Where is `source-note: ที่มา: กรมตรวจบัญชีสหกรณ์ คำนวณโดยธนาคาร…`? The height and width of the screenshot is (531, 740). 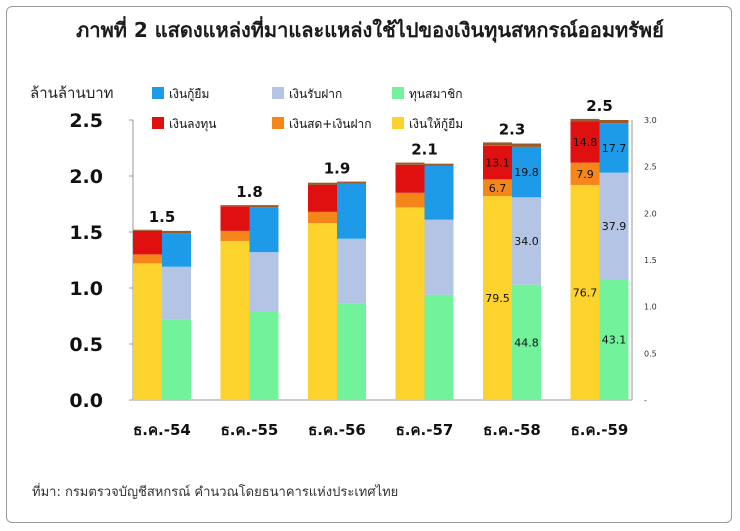
source-note: ที่มา: กรมตรวจบัญชีสหกรณ์ คำนวณโดยธนาคาร… is located at coordinates (215, 492).